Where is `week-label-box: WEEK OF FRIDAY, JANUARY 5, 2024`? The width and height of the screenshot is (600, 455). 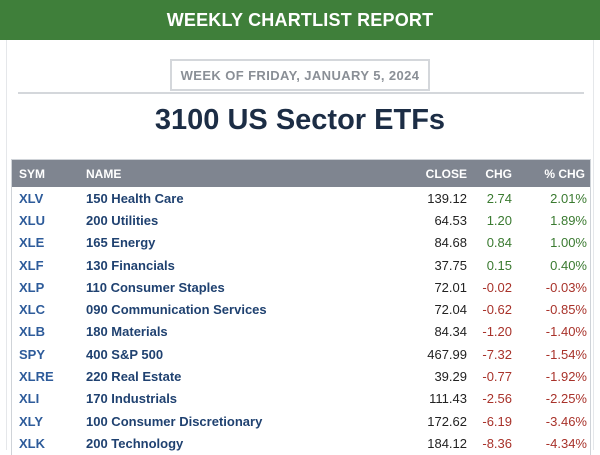 week-label-box: WEEK OF FRIDAY, JANUARY 5, 2024 is located at coordinates (300, 75).